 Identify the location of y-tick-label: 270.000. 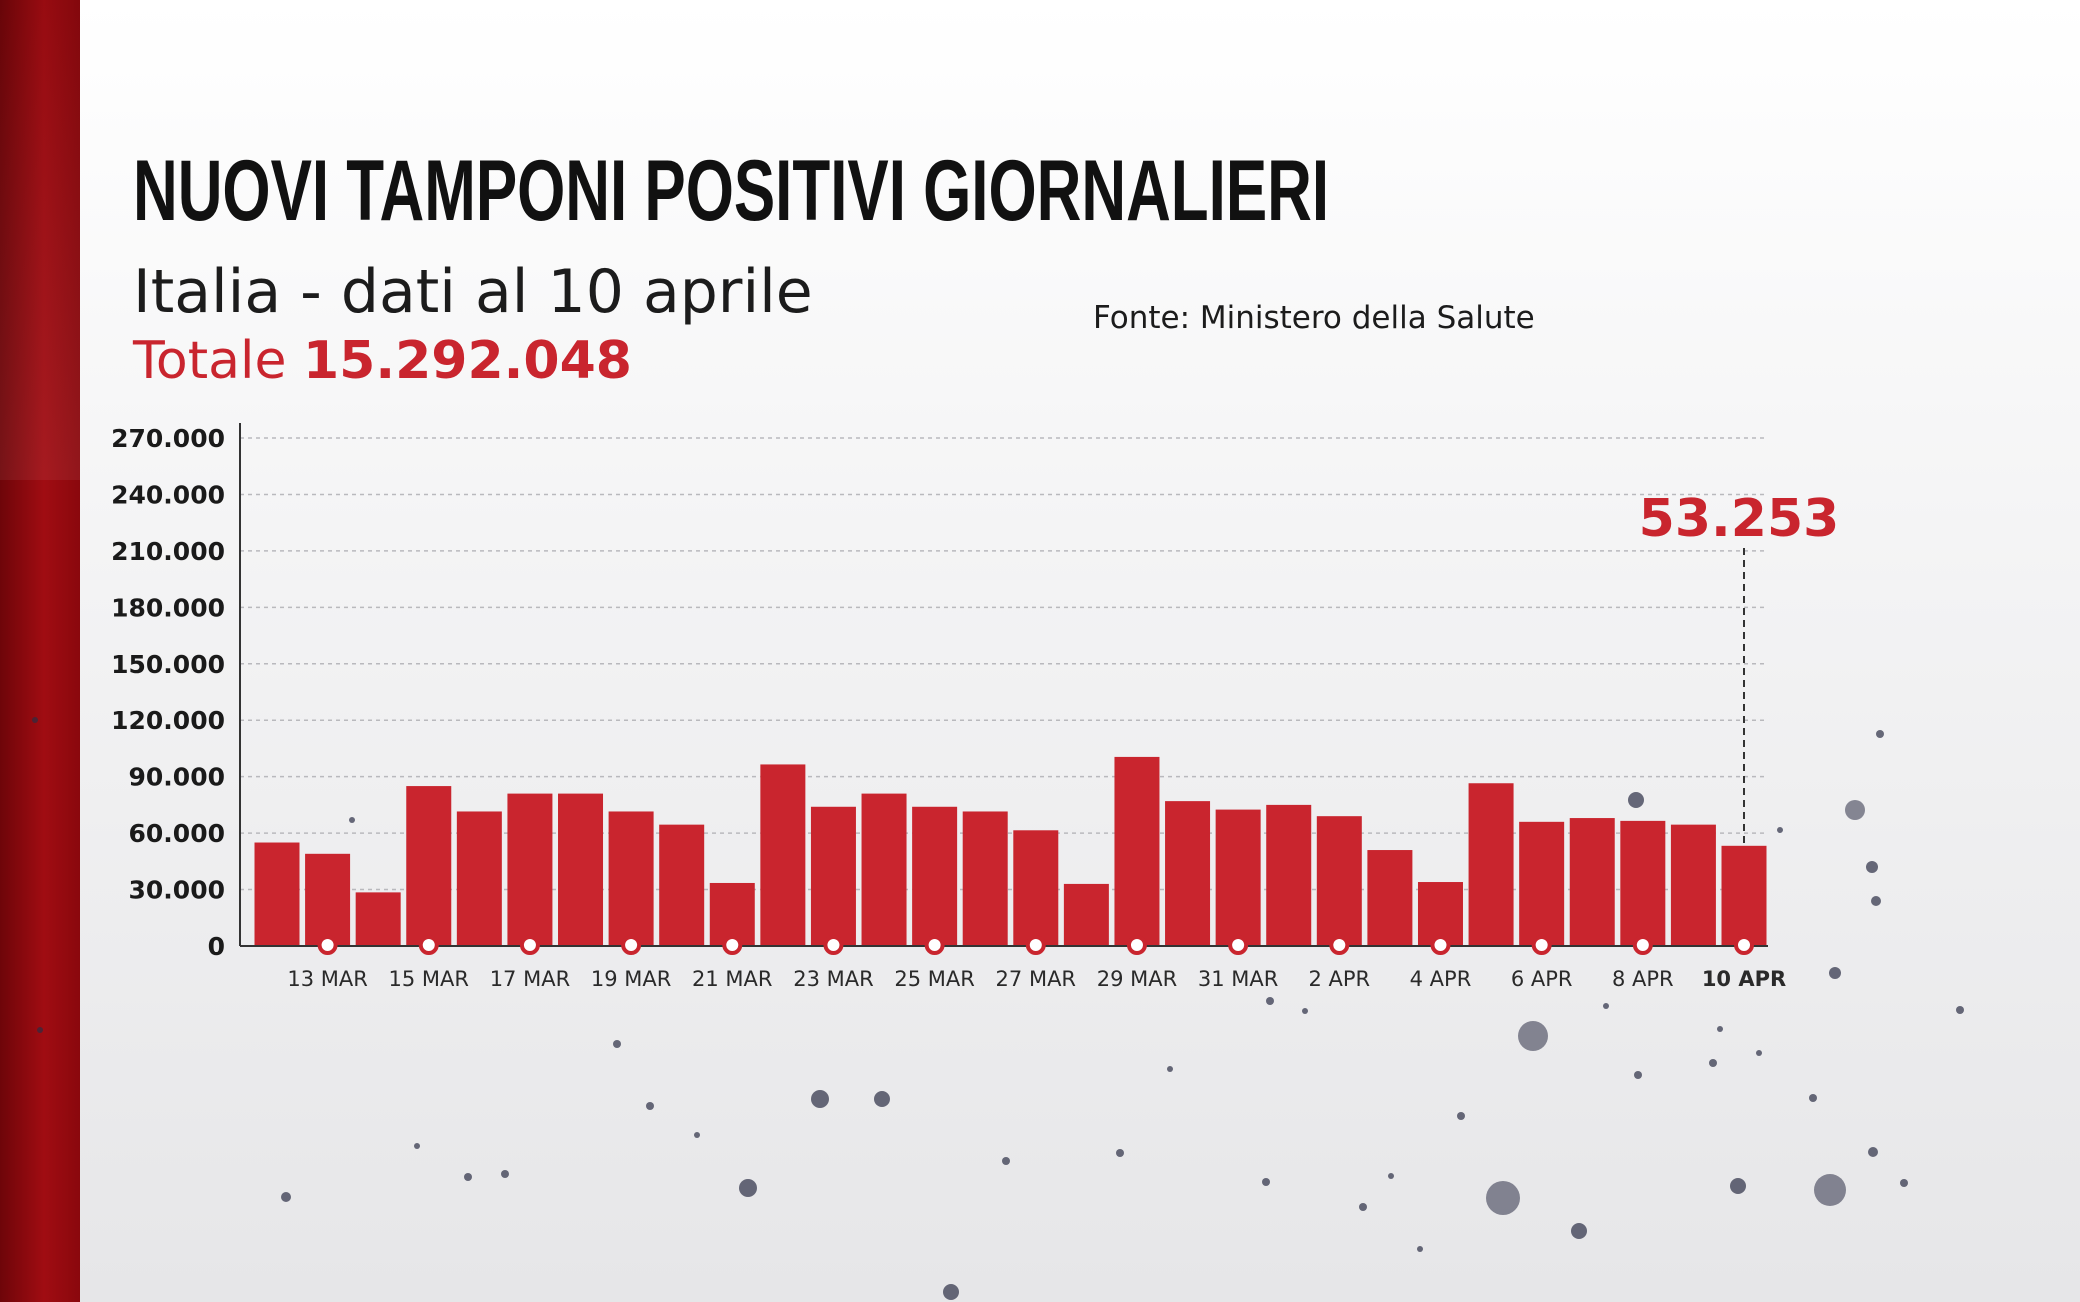
(168, 438).